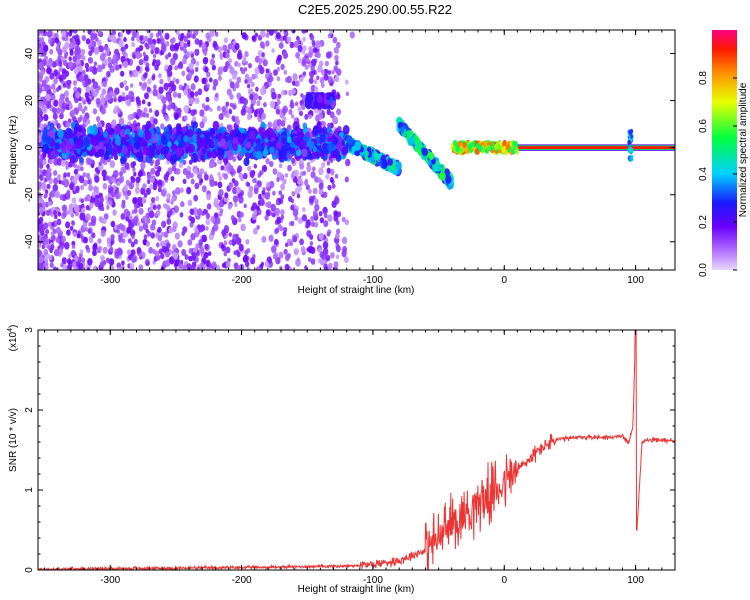  What do you see at coordinates (373, 280) in the screenshot?
I see `x-tick-label: -100` at bounding box center [373, 280].